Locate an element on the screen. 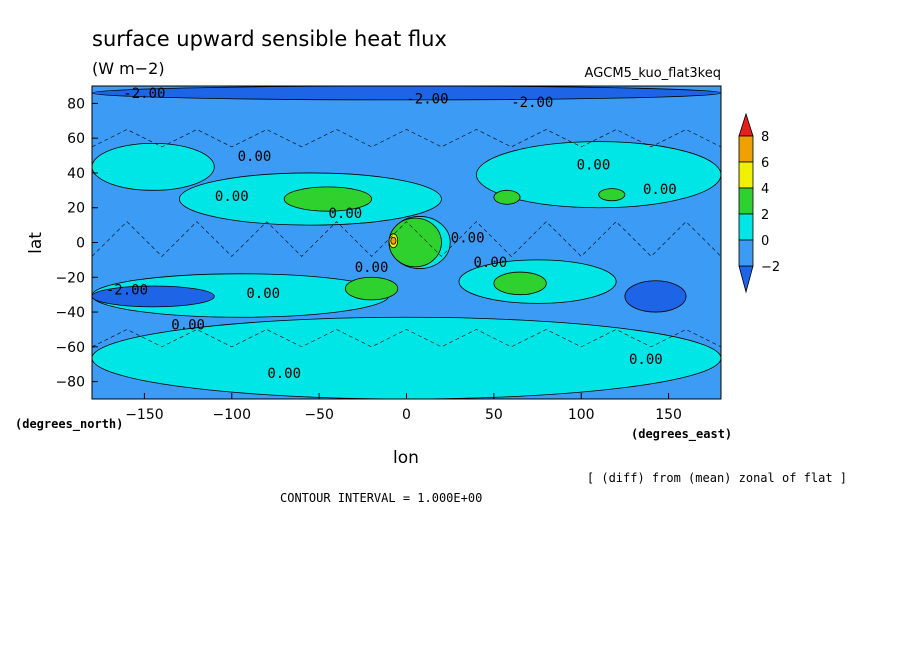 The image size is (904, 654). diff-note: [ (diff) from (mean) zonal of flat ] is located at coordinates (717, 478).